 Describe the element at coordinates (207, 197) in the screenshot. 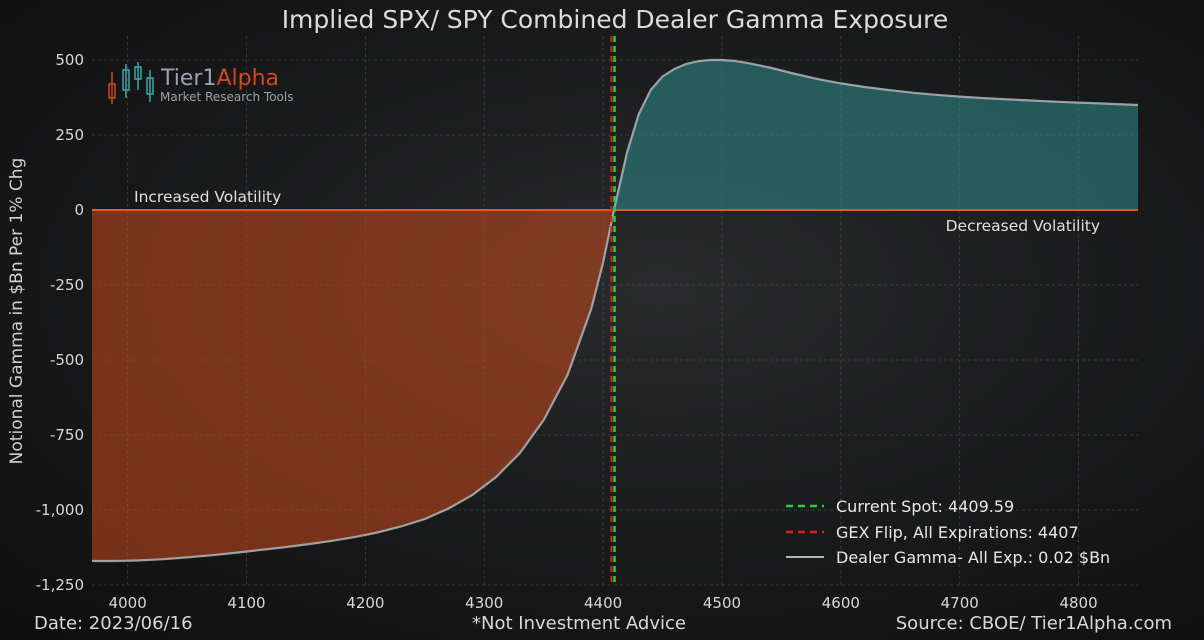

I see `annotation-increased-volatility: Increased Volatility` at that location.